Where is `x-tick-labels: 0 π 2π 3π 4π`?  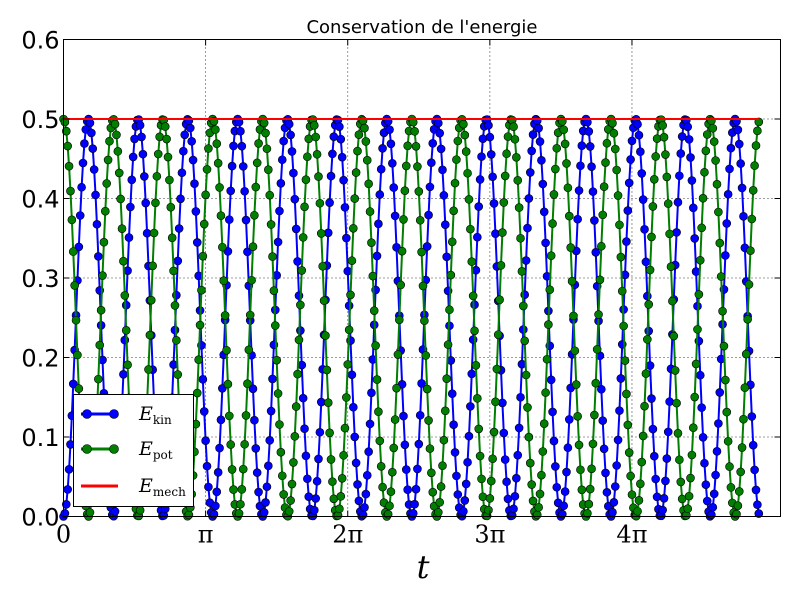 x-tick-labels: 0 π 2π 3π 4π is located at coordinates (352, 535).